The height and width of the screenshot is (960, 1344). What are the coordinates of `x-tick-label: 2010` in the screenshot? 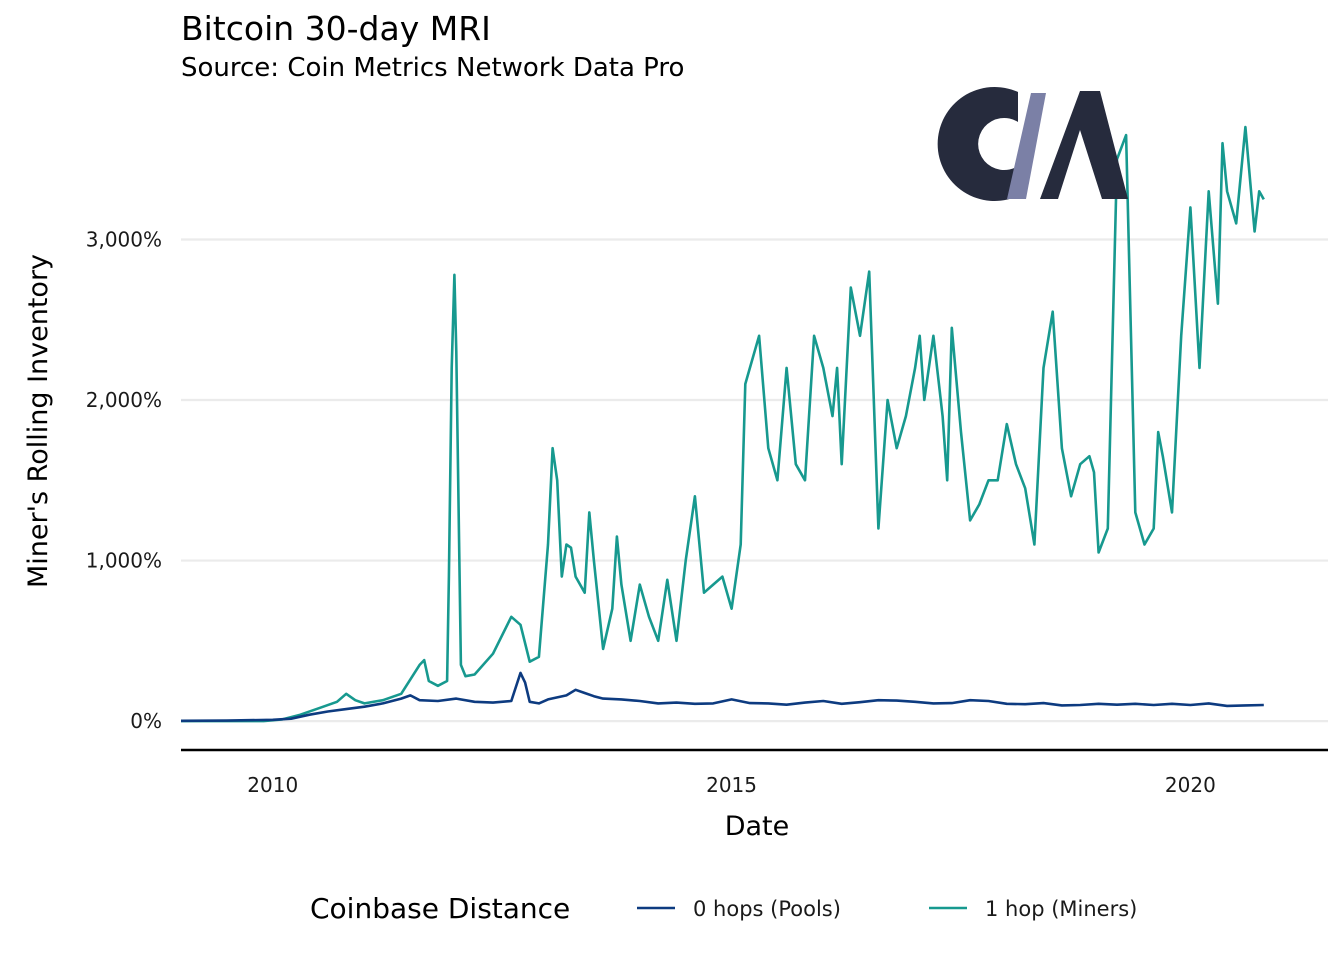 It's located at (272, 785).